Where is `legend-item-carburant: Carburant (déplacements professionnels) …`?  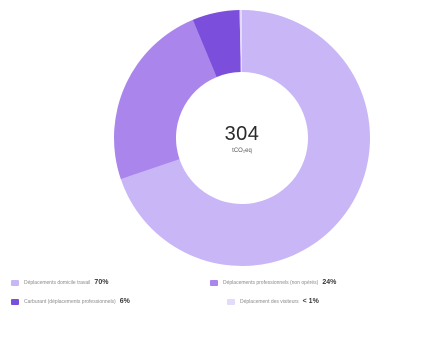 legend-item-carburant: Carburant (déplacements professionnels) … is located at coordinates (70, 301).